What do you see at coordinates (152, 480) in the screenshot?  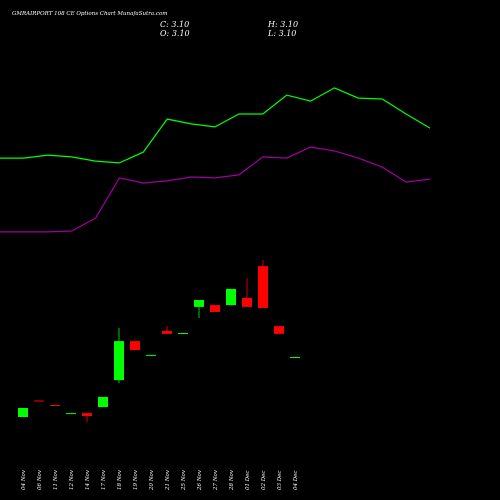 I see `x-tick-label: 20 Nov` at bounding box center [152, 480].